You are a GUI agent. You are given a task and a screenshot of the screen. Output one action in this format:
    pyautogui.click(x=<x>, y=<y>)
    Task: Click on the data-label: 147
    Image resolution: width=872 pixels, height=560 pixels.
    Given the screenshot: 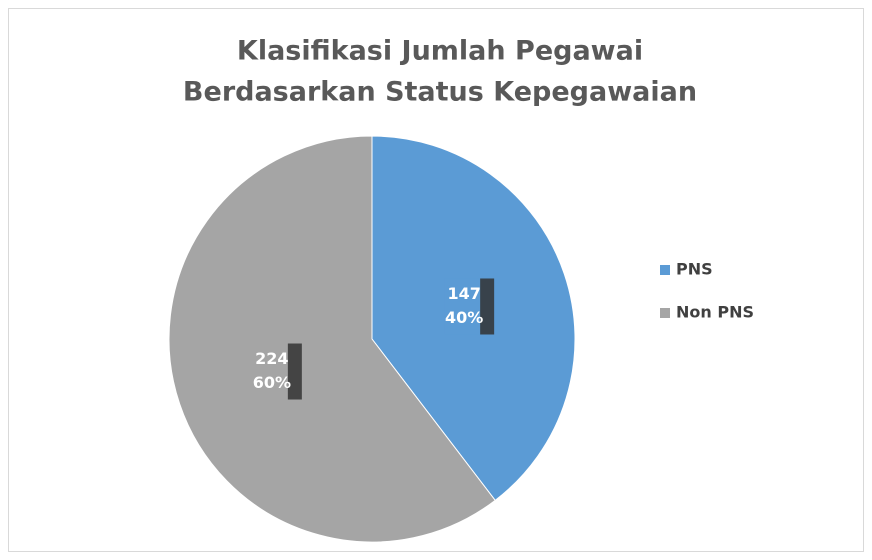 What is the action you would take?
    pyautogui.click(x=463, y=293)
    